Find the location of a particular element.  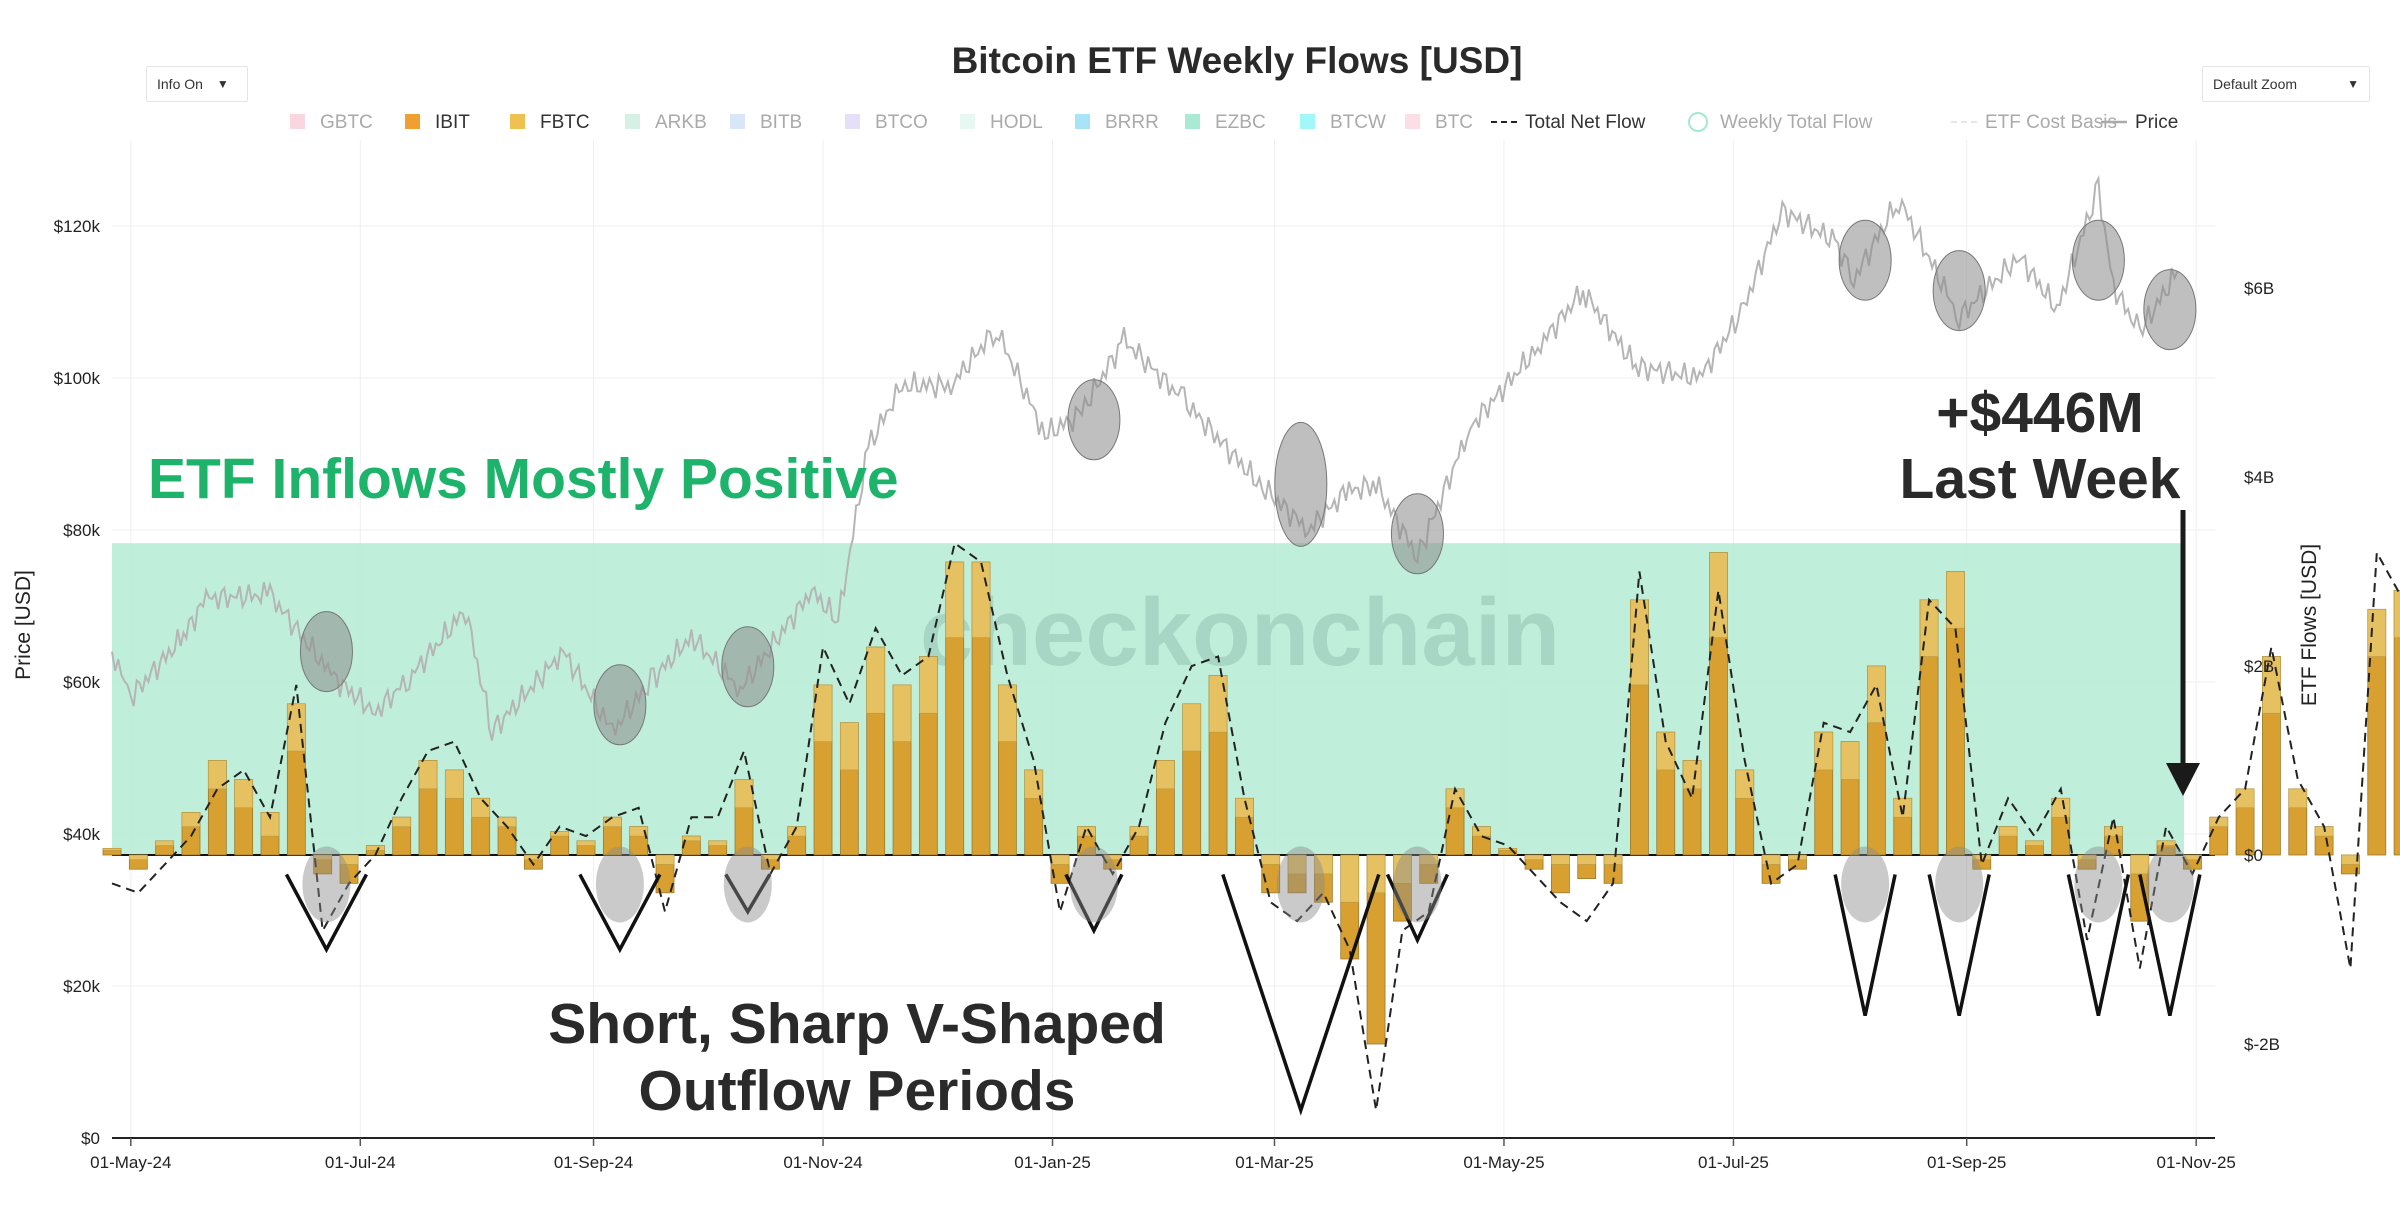

x-tick-label: 01-May-24 is located at coordinates (130, 1162).